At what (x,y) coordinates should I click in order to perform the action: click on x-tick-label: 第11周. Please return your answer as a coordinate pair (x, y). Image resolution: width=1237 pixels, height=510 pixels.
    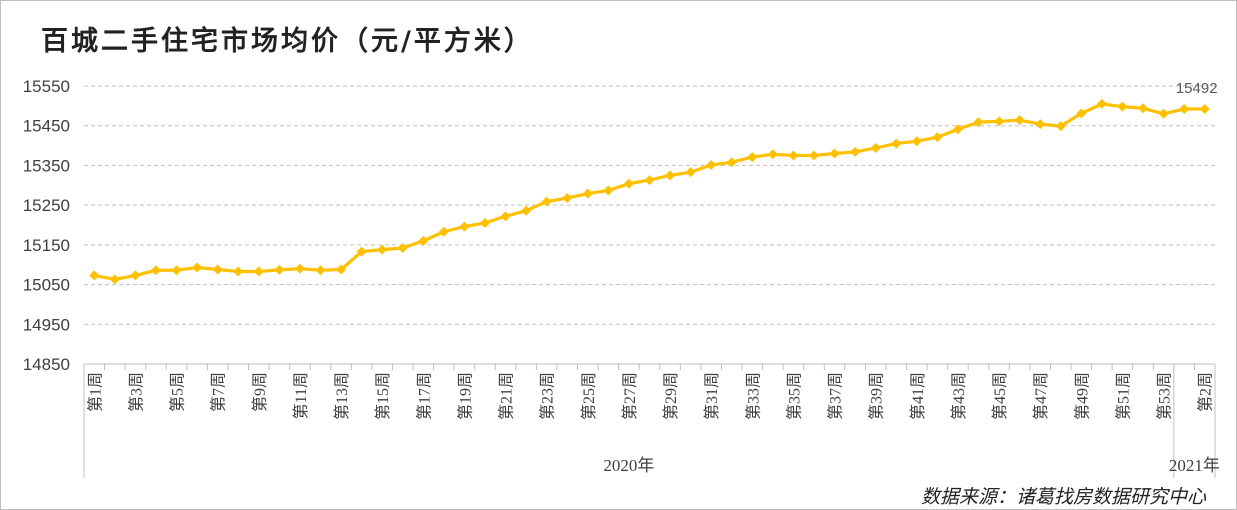
    Looking at the image, I should click on (301, 395).